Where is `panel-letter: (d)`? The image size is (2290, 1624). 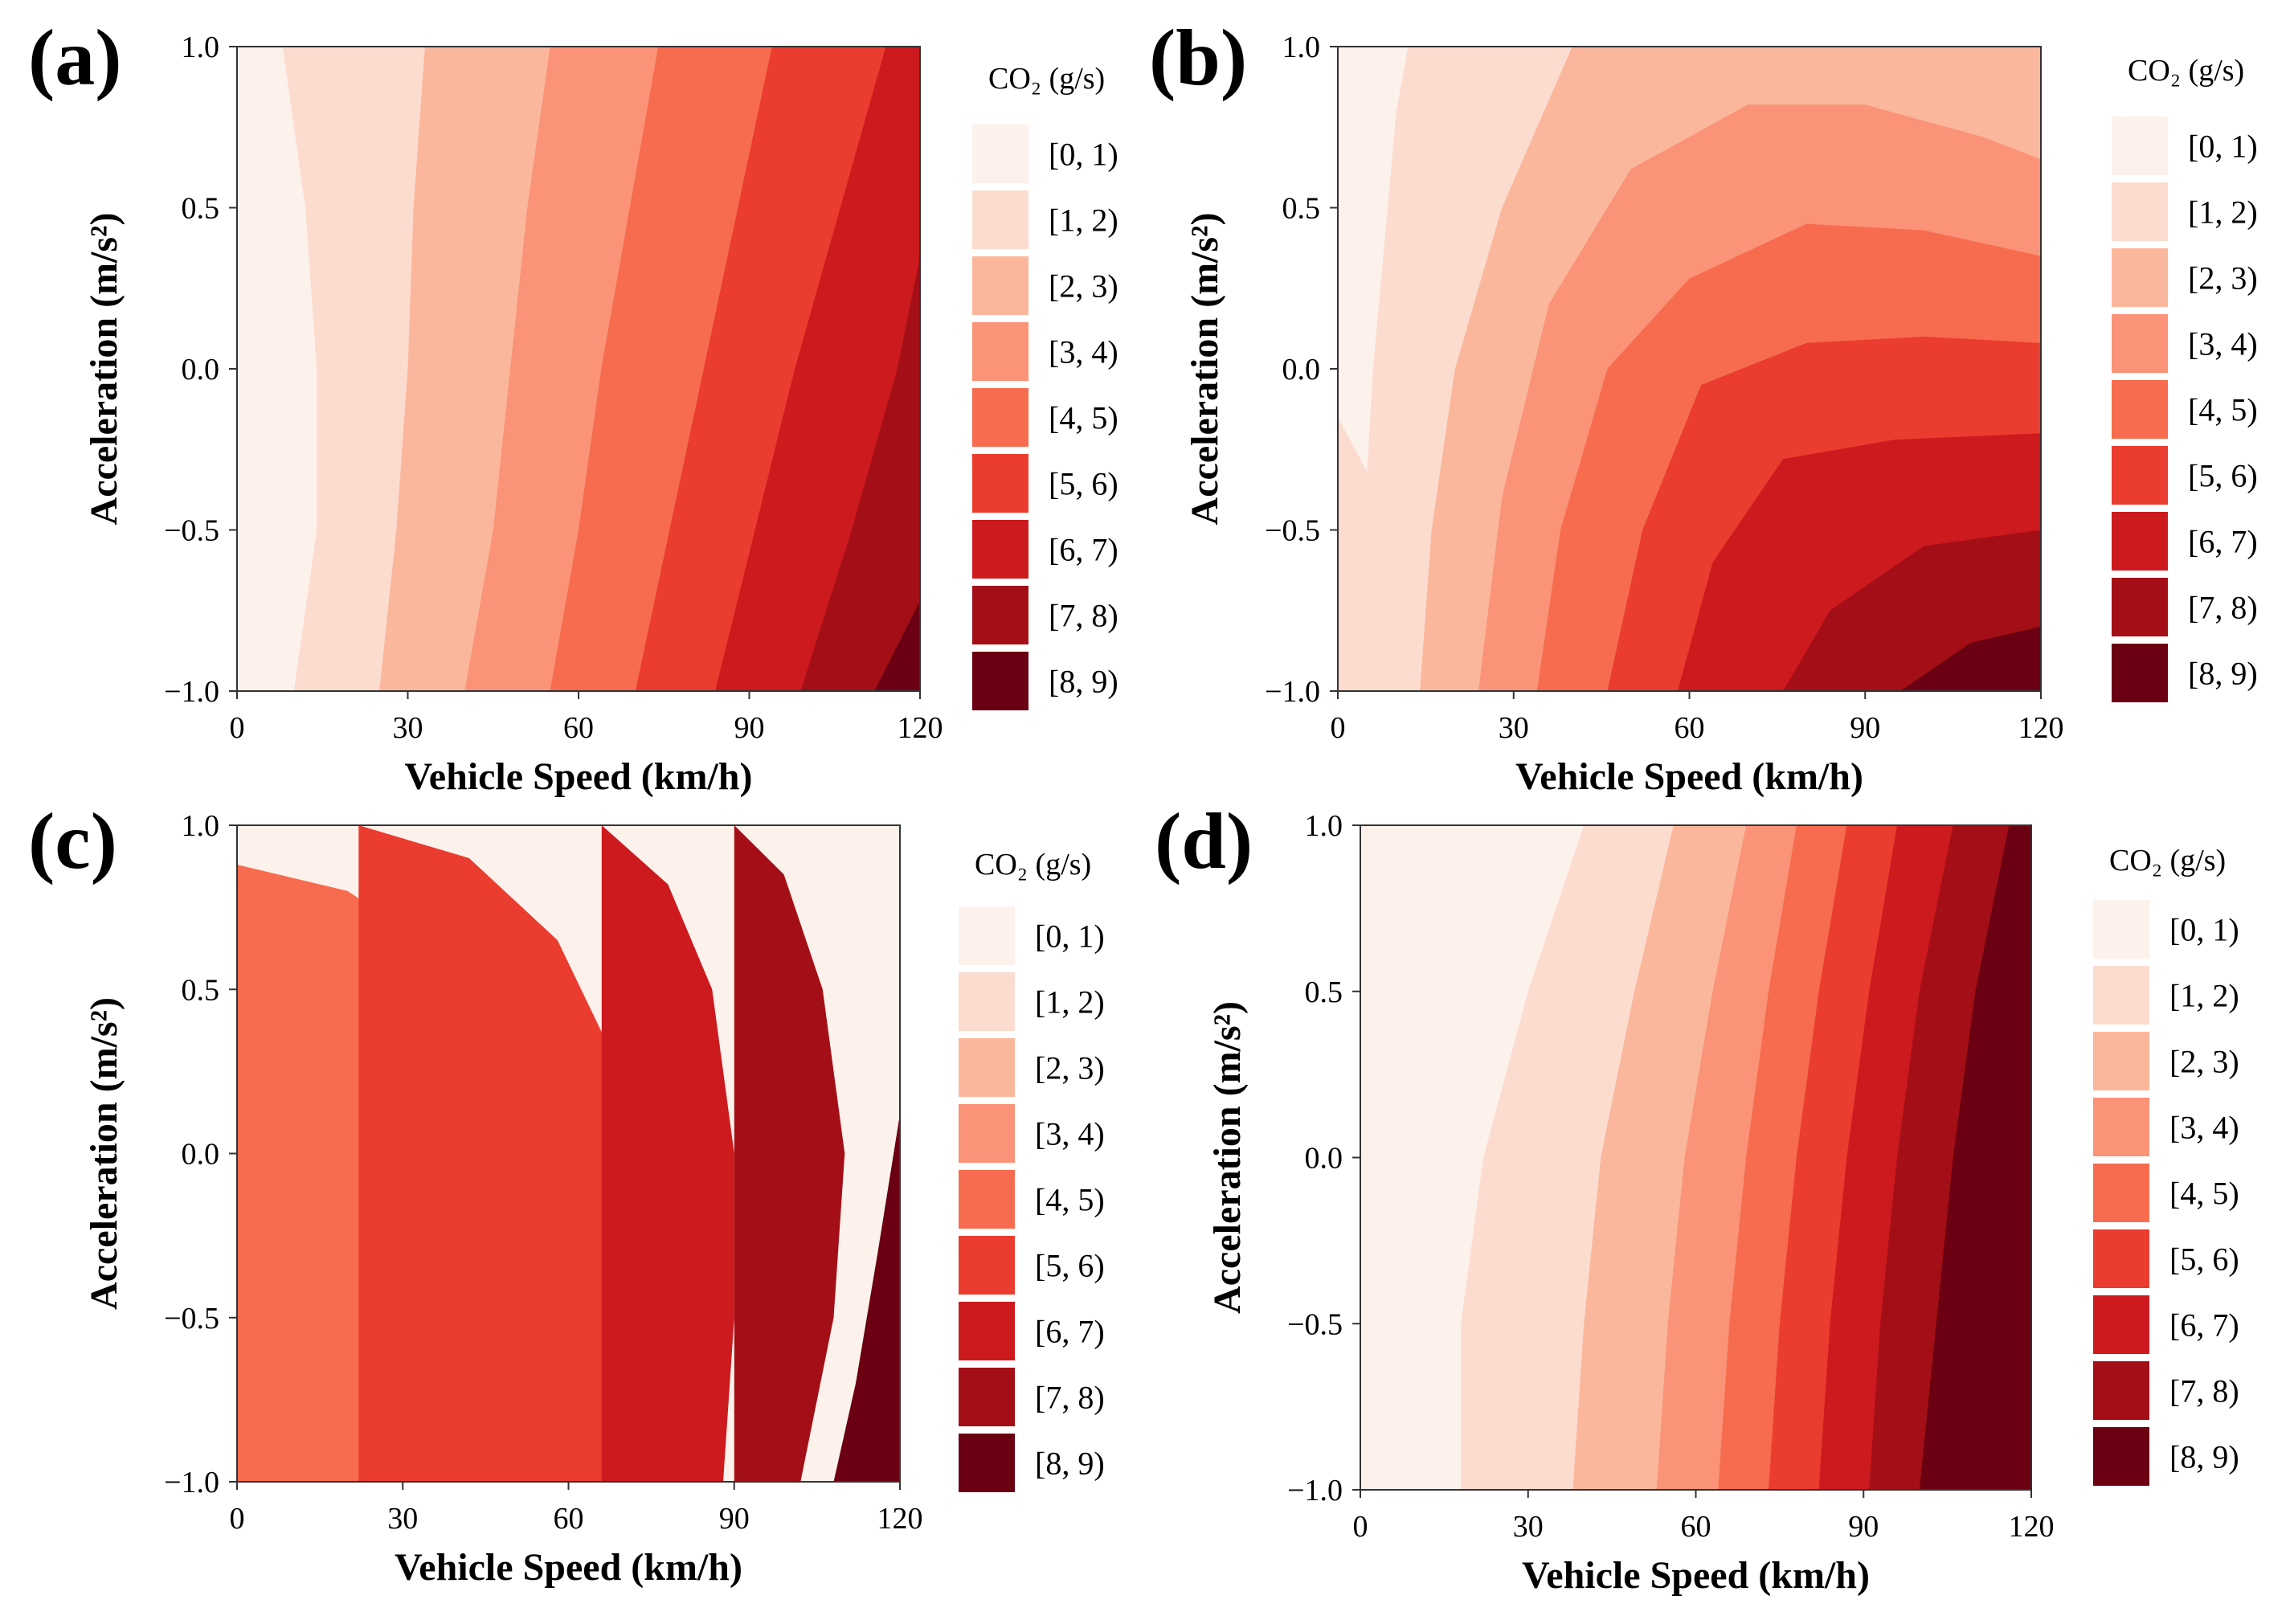 panel-letter: (d) is located at coordinates (1204, 841).